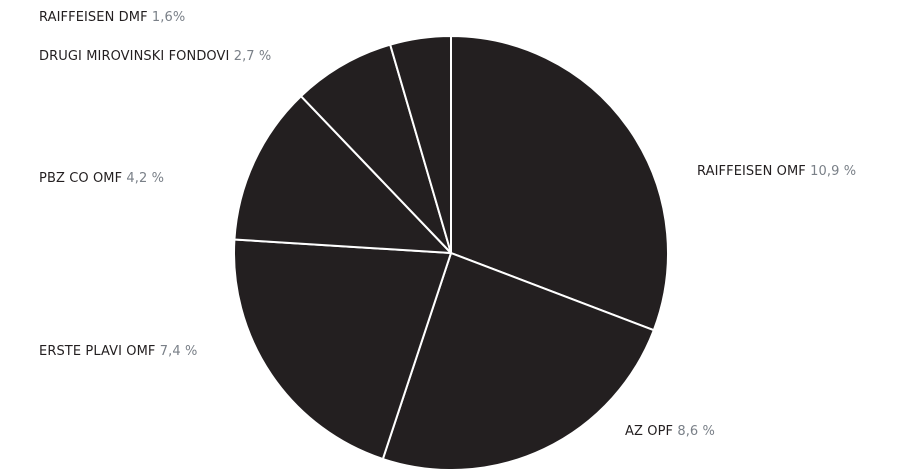  Describe the element at coordinates (145, 178) in the screenshot. I see `slice-label-value: 4,2 %` at that location.